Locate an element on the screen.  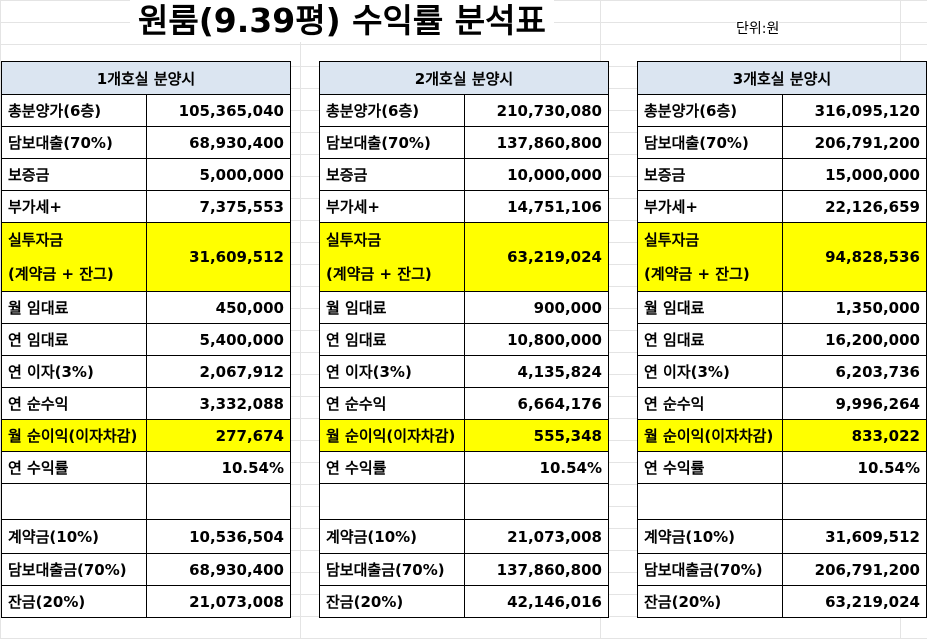
cell-value: 3,332,088 is located at coordinates (218, 403).